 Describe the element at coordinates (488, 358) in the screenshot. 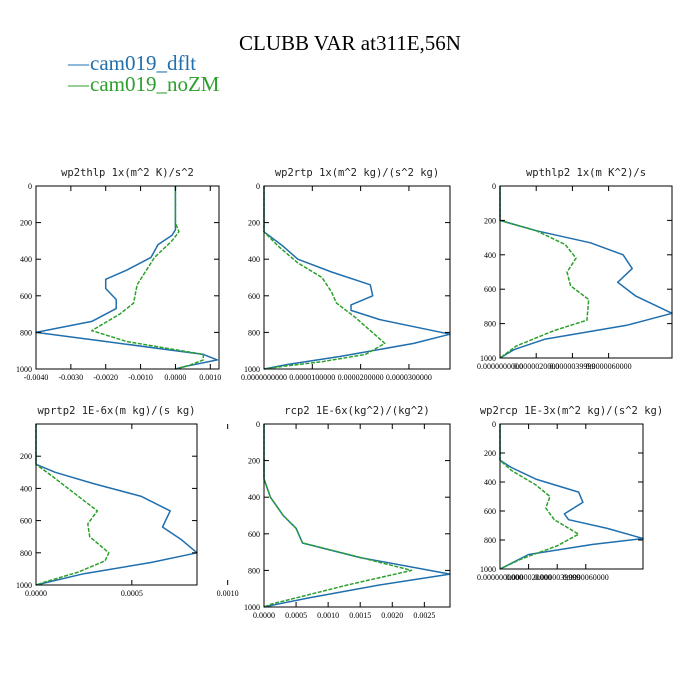

I see `panel-3-ytick-label: 1000` at that location.